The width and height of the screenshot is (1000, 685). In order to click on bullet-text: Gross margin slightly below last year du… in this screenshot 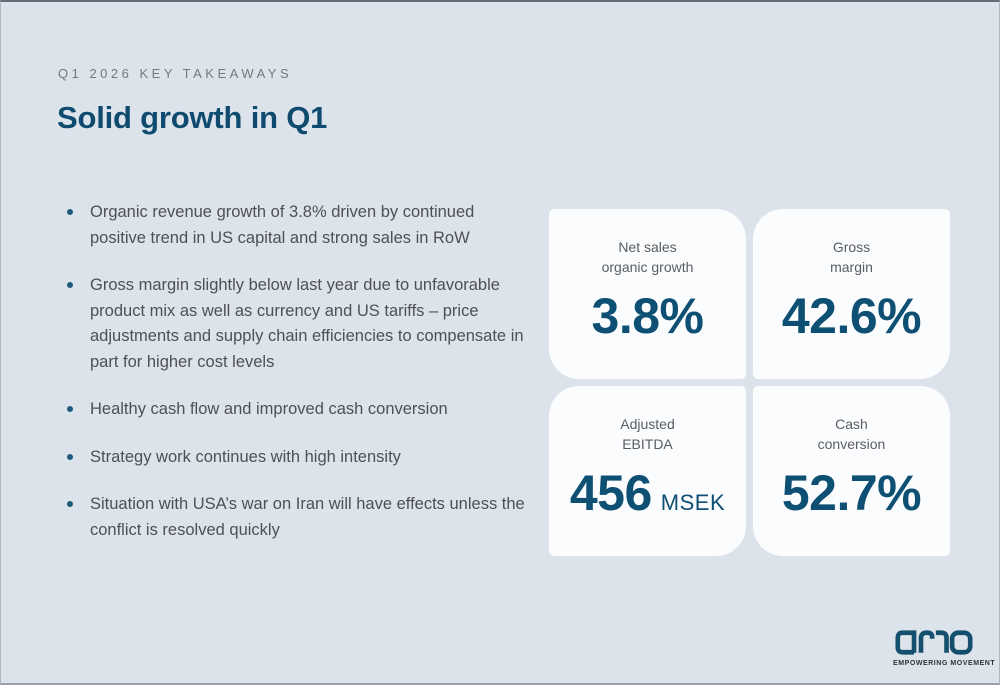, I will do `click(307, 323)`.